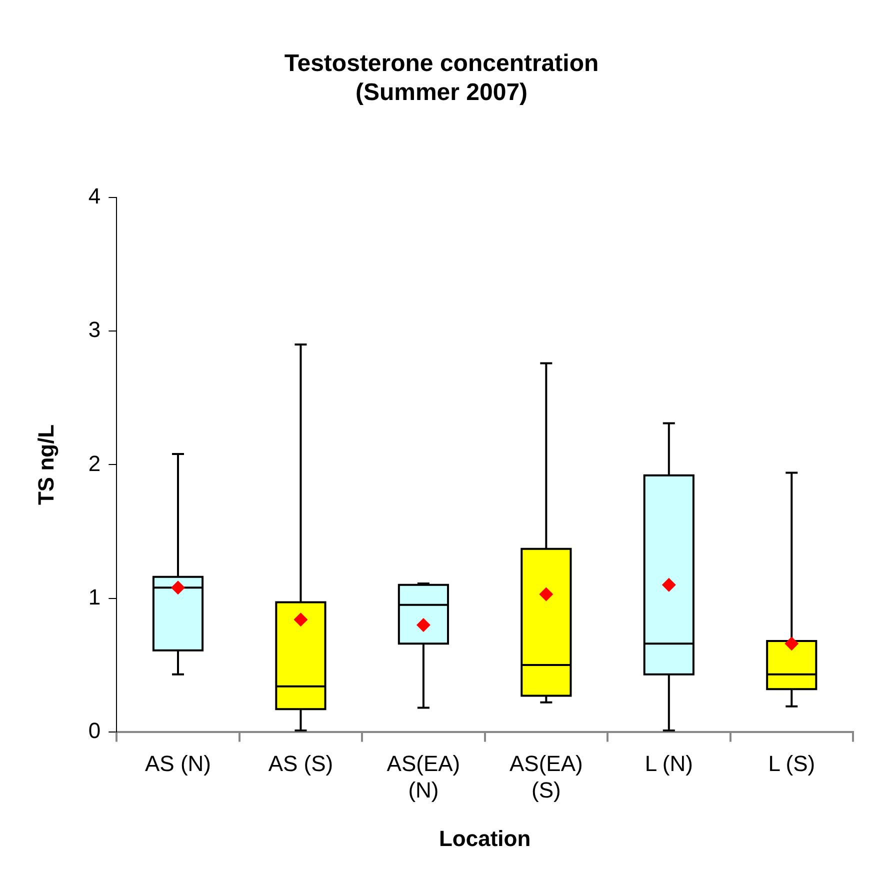  I want to click on y-tick-label: 4, so click(94, 196).